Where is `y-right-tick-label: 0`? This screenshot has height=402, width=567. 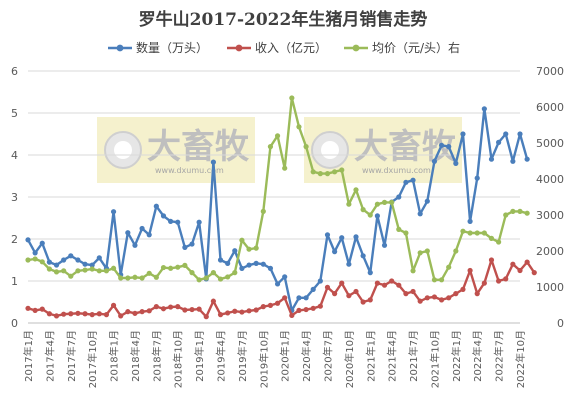 y-right-tick-label: 0 is located at coordinates (560, 323).